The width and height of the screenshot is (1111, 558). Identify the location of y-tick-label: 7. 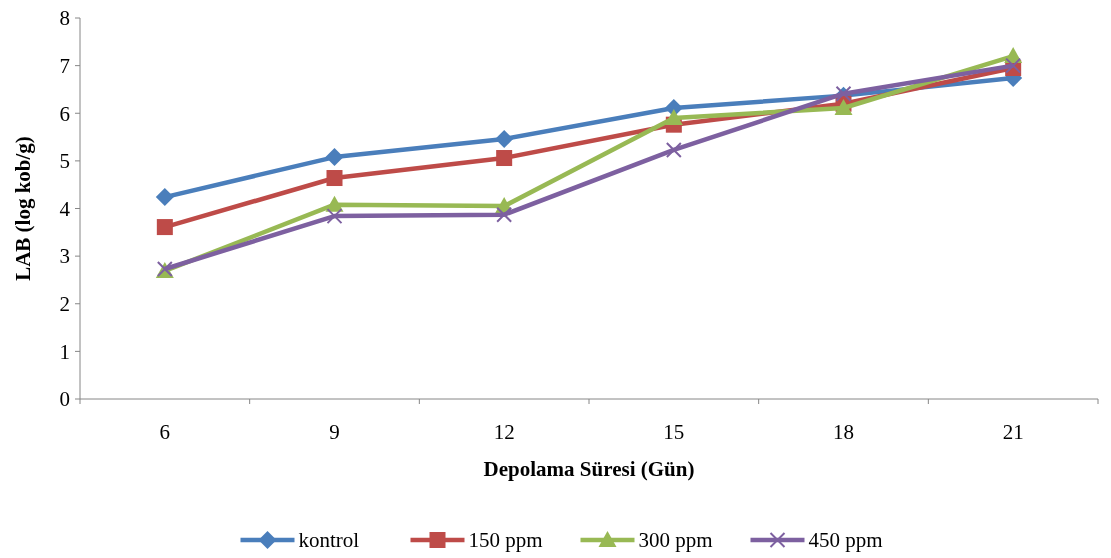
(64, 65).